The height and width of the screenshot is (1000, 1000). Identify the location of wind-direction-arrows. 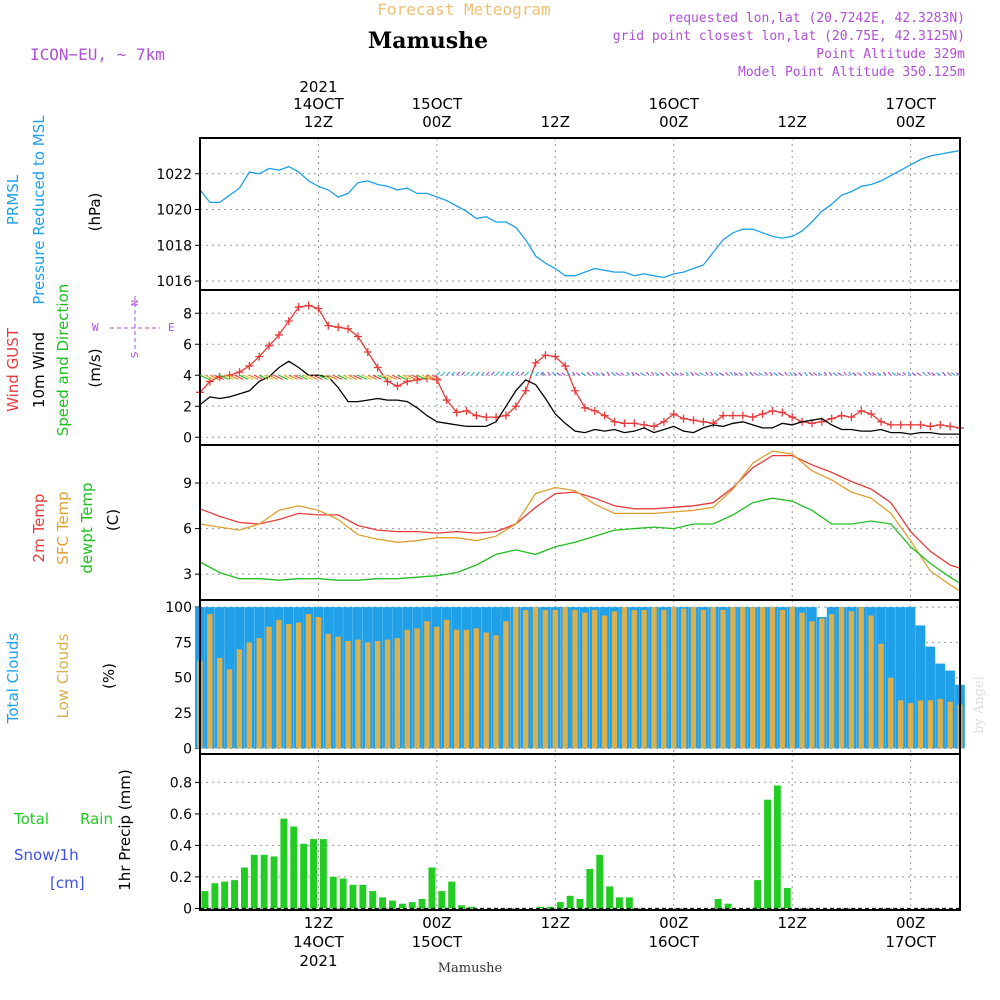
(580, 375).